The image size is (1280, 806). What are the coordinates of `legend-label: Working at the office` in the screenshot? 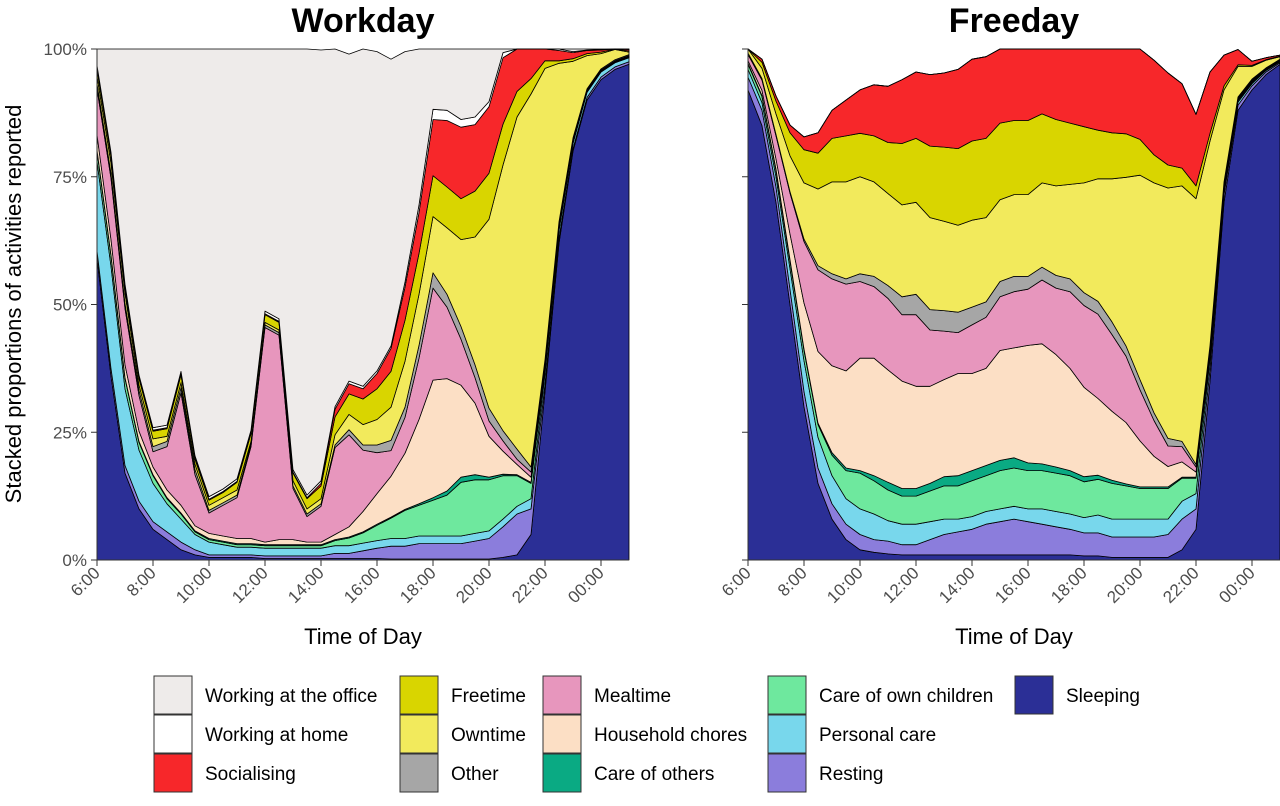 It's located at (291, 696).